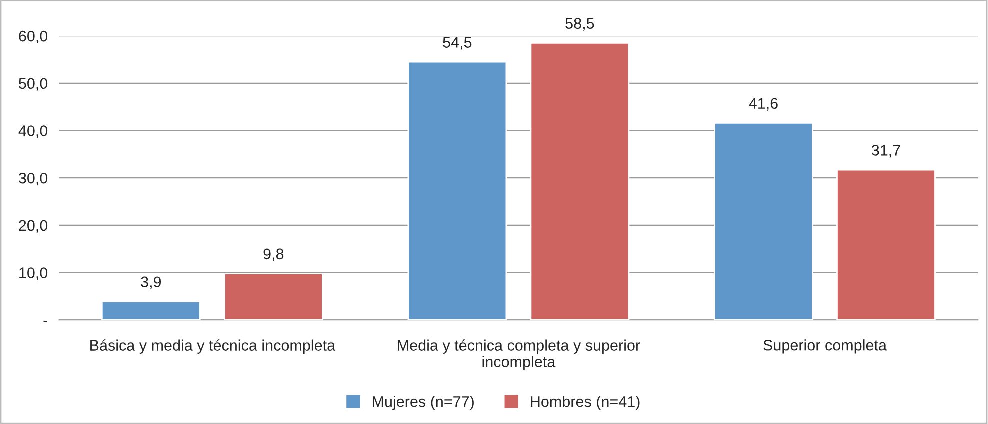 Image resolution: width=988 pixels, height=424 pixels. I want to click on data-label: 58,5, so click(580, 24).